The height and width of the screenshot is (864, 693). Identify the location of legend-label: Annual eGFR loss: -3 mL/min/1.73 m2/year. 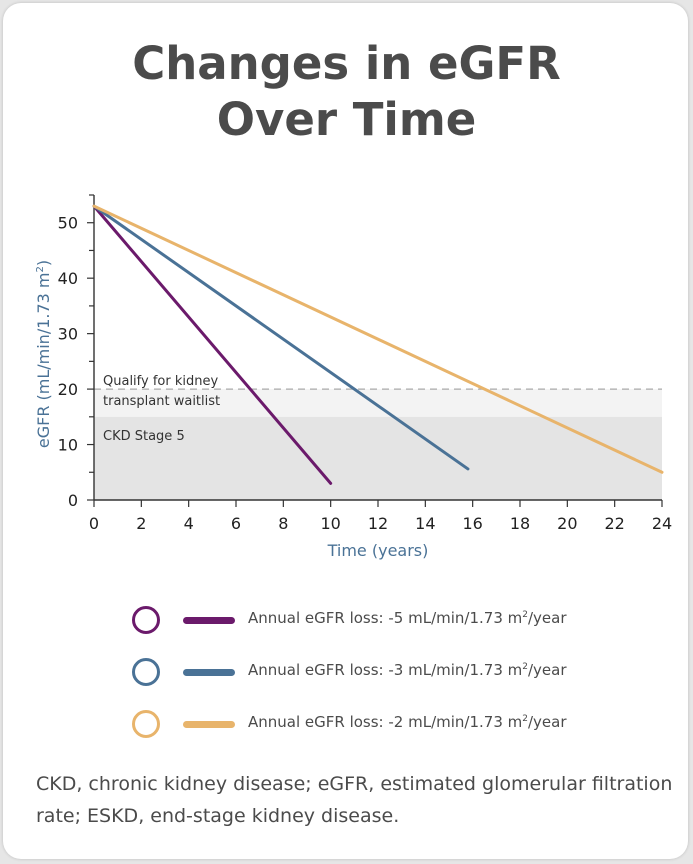
(407, 670).